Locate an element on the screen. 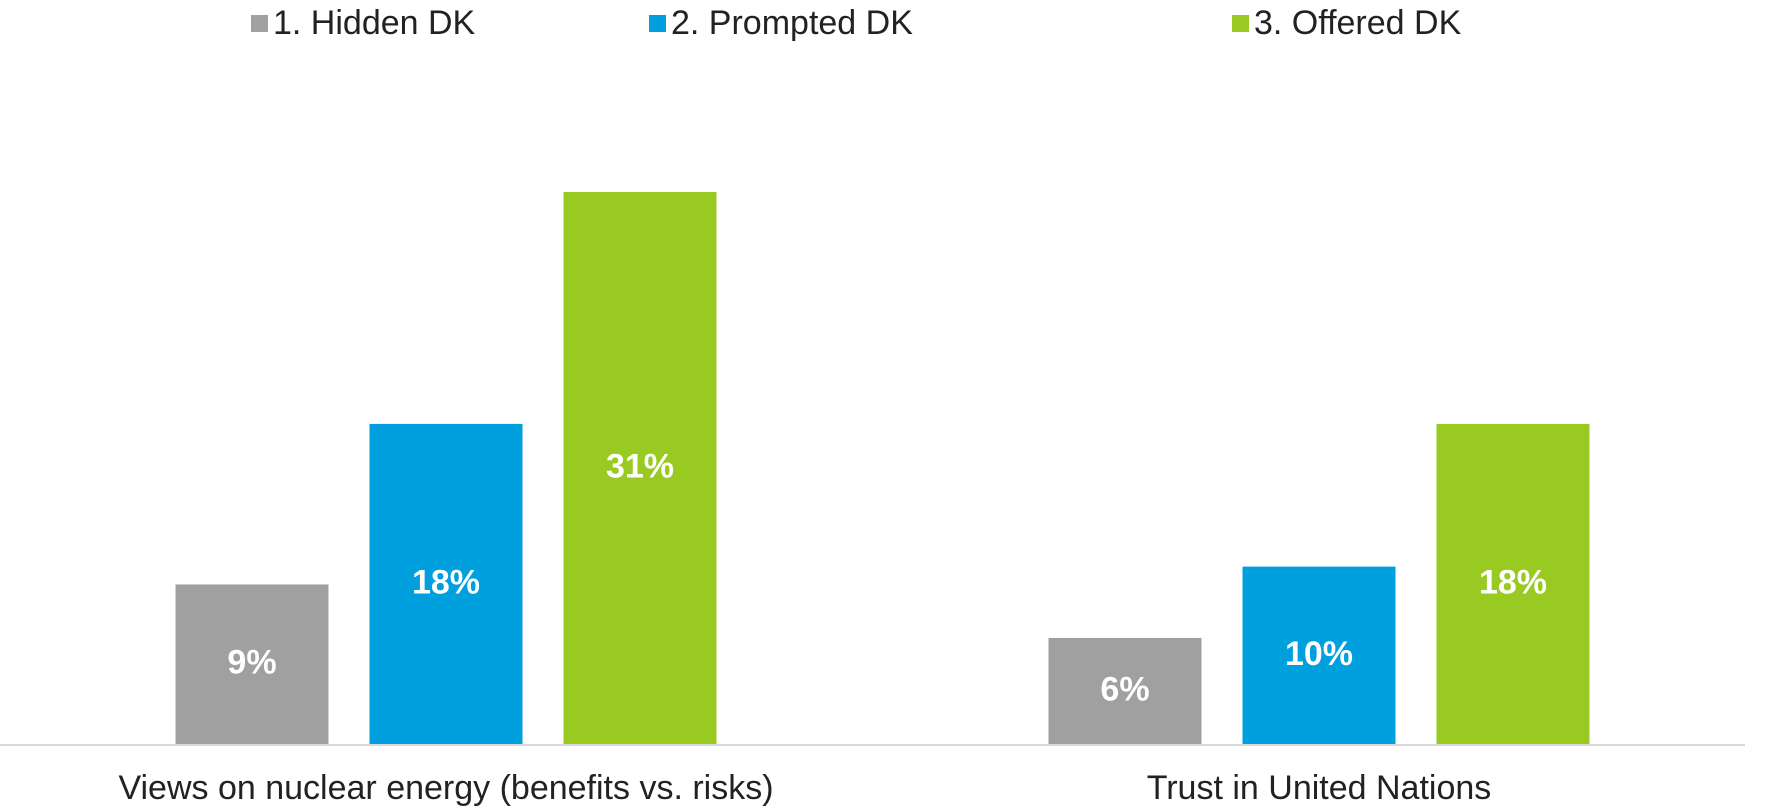  legend-text: 2. Prompted DK is located at coordinates (792, 23).